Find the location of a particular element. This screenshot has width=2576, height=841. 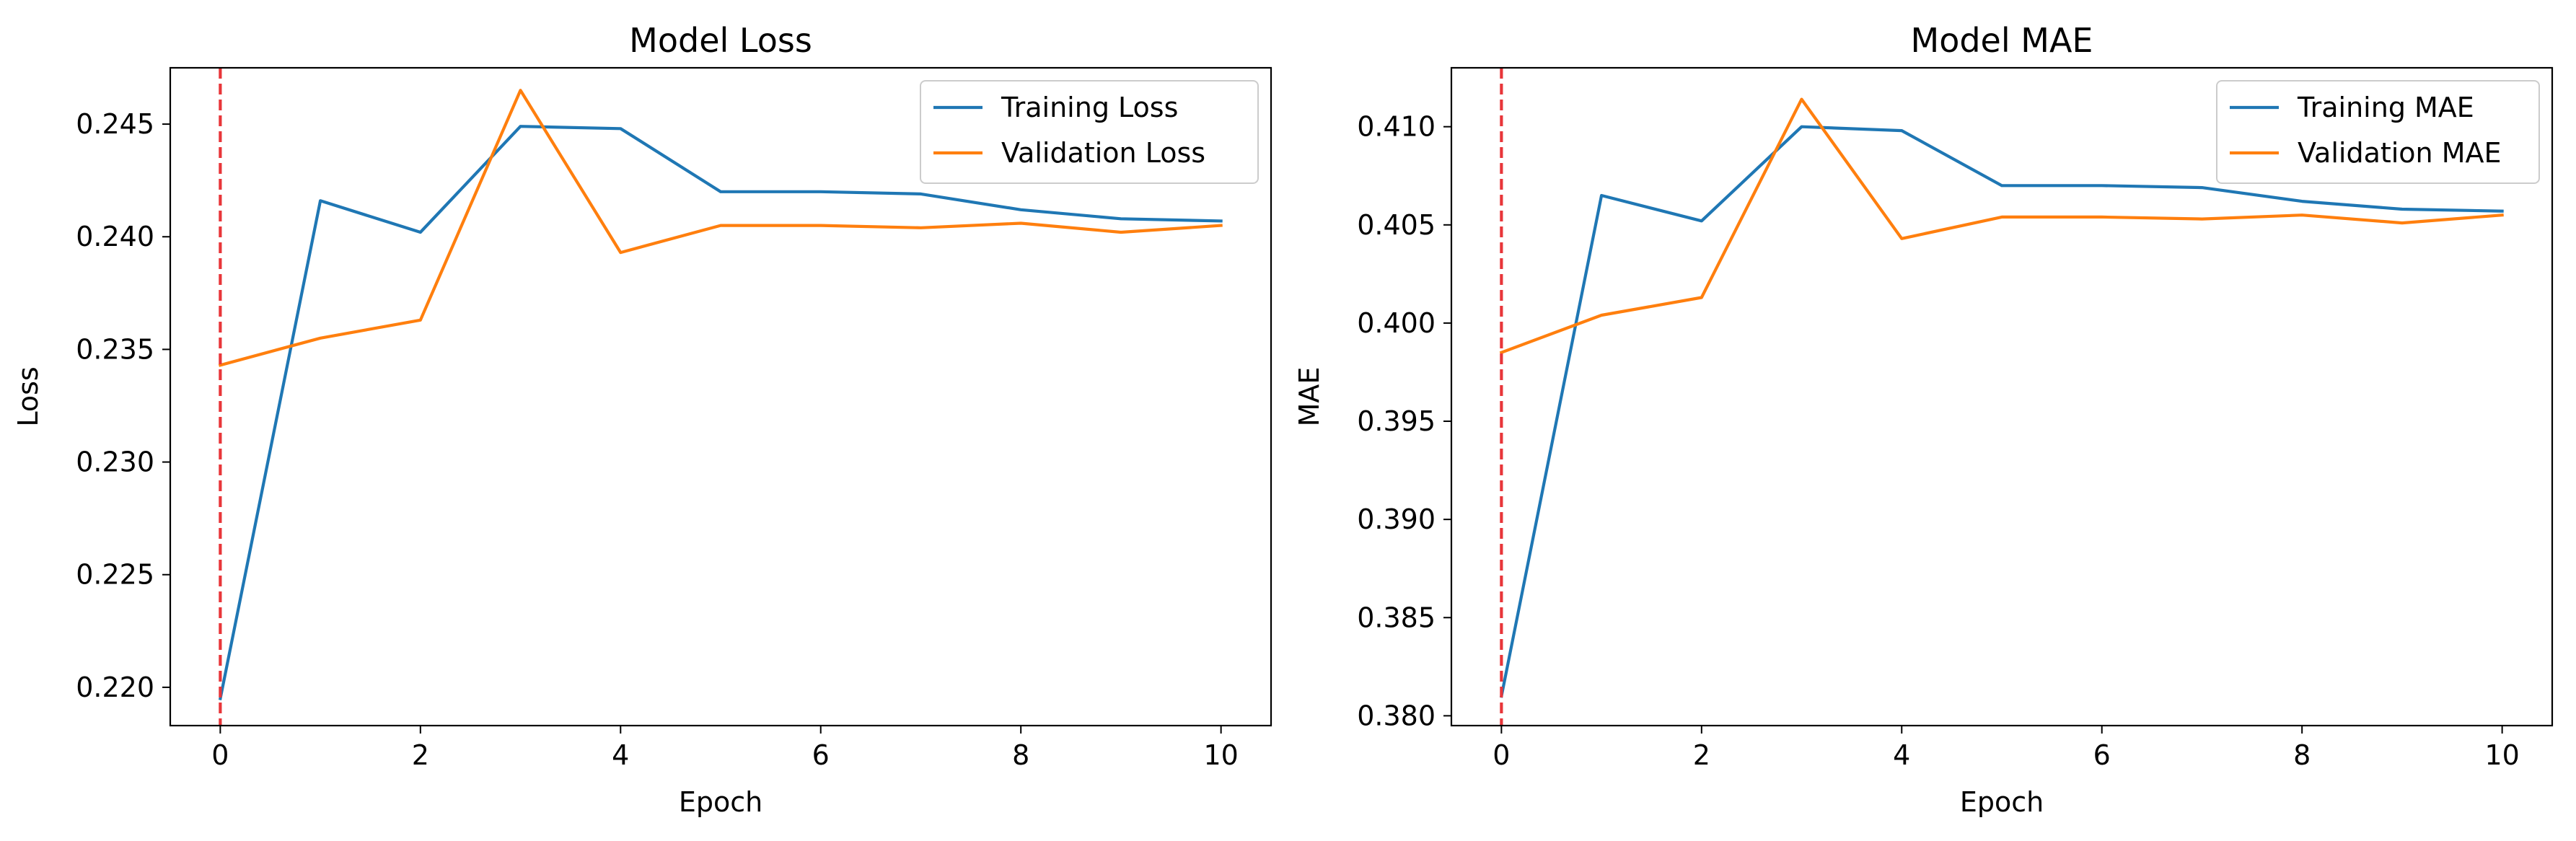

y-tick-label: 0.235 is located at coordinates (115, 349).